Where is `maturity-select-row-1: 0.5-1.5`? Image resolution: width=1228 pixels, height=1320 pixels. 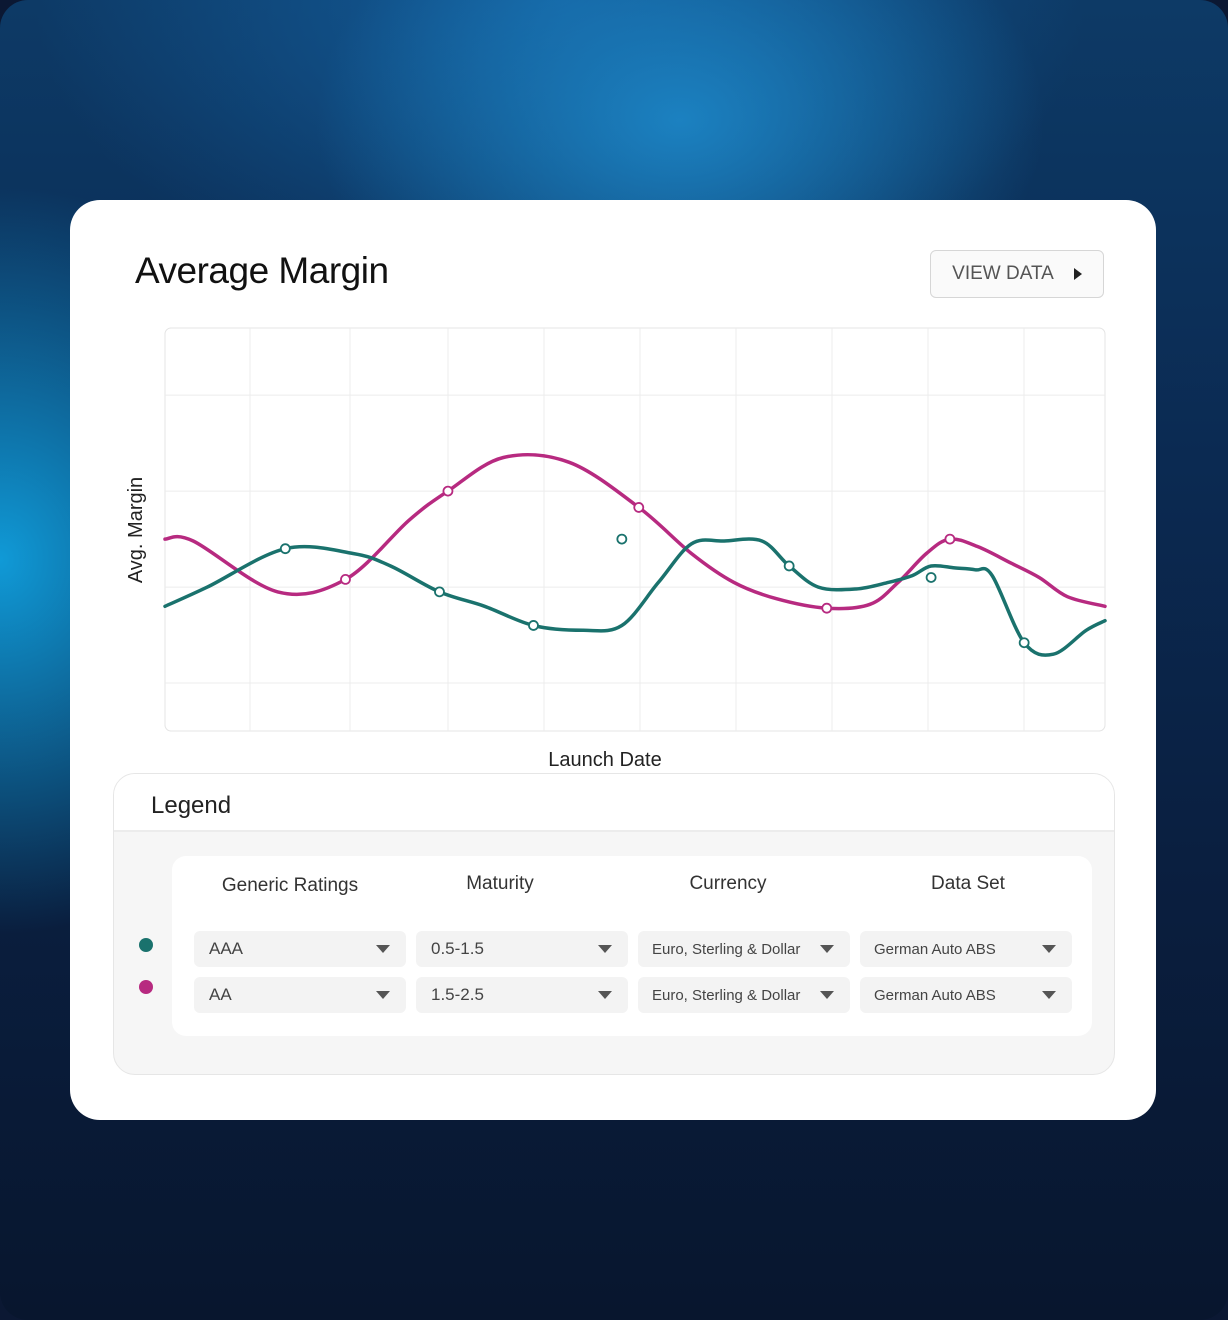
maturity-select-row-1: 0.5-1.5 is located at coordinates (522, 949).